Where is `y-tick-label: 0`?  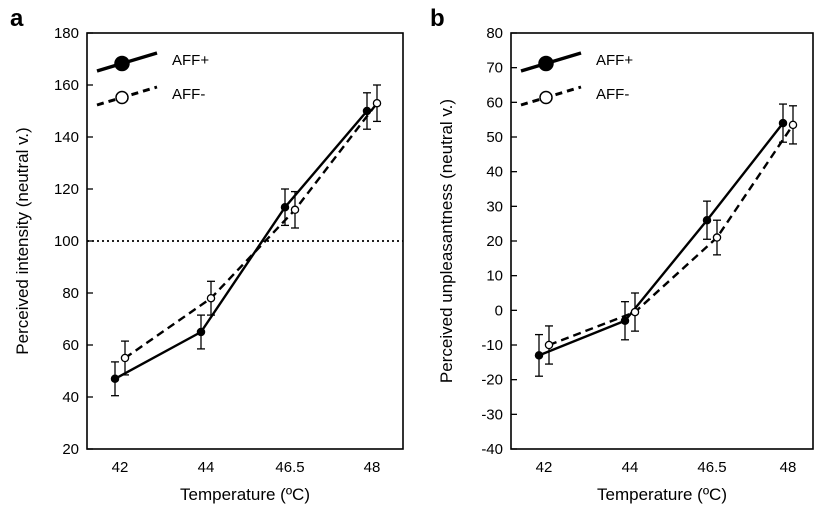
y-tick-label: 0 is located at coordinates (499, 310).